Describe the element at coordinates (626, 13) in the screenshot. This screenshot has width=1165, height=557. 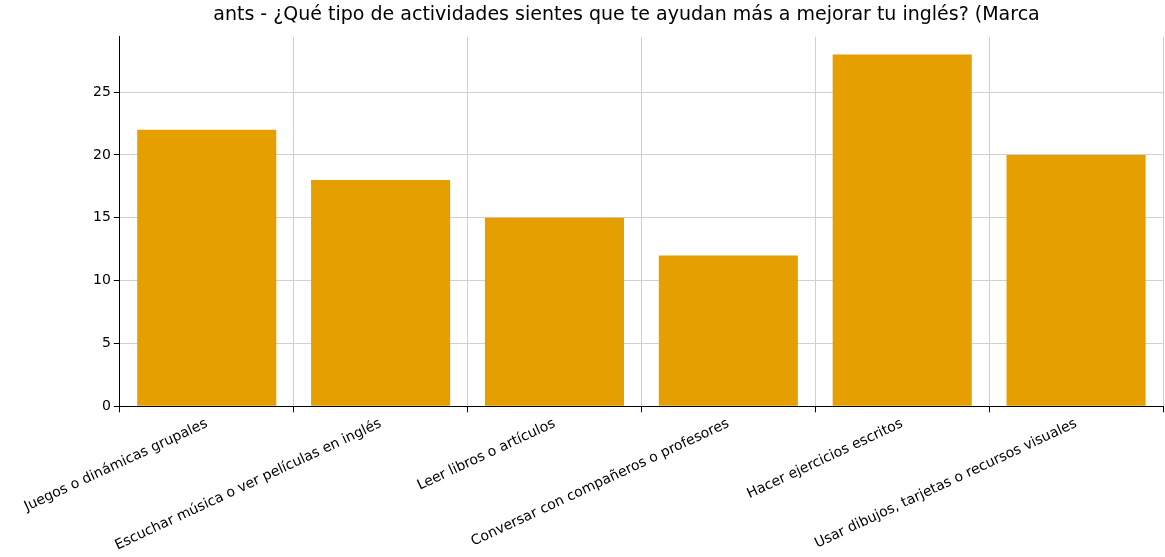
I see `chart-title: ants - ¿Qué tipo de actividades sientes que te ayudan más a mejorar tu inglés? (Marca` at that location.